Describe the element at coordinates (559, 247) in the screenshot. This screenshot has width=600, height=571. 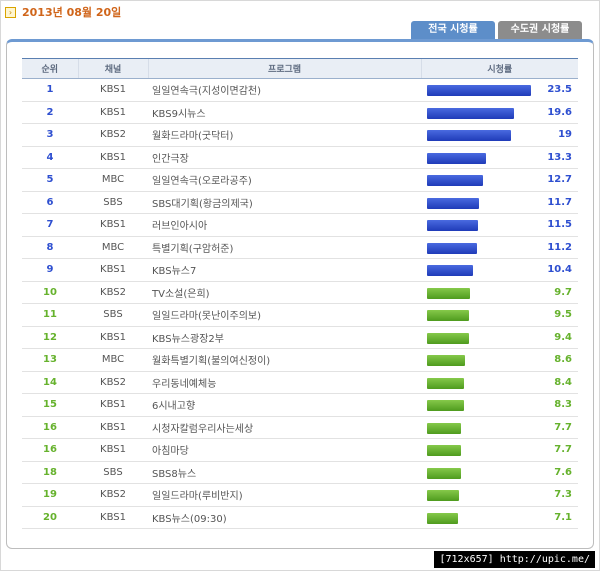
I see `rating-value: 11.2` at that location.